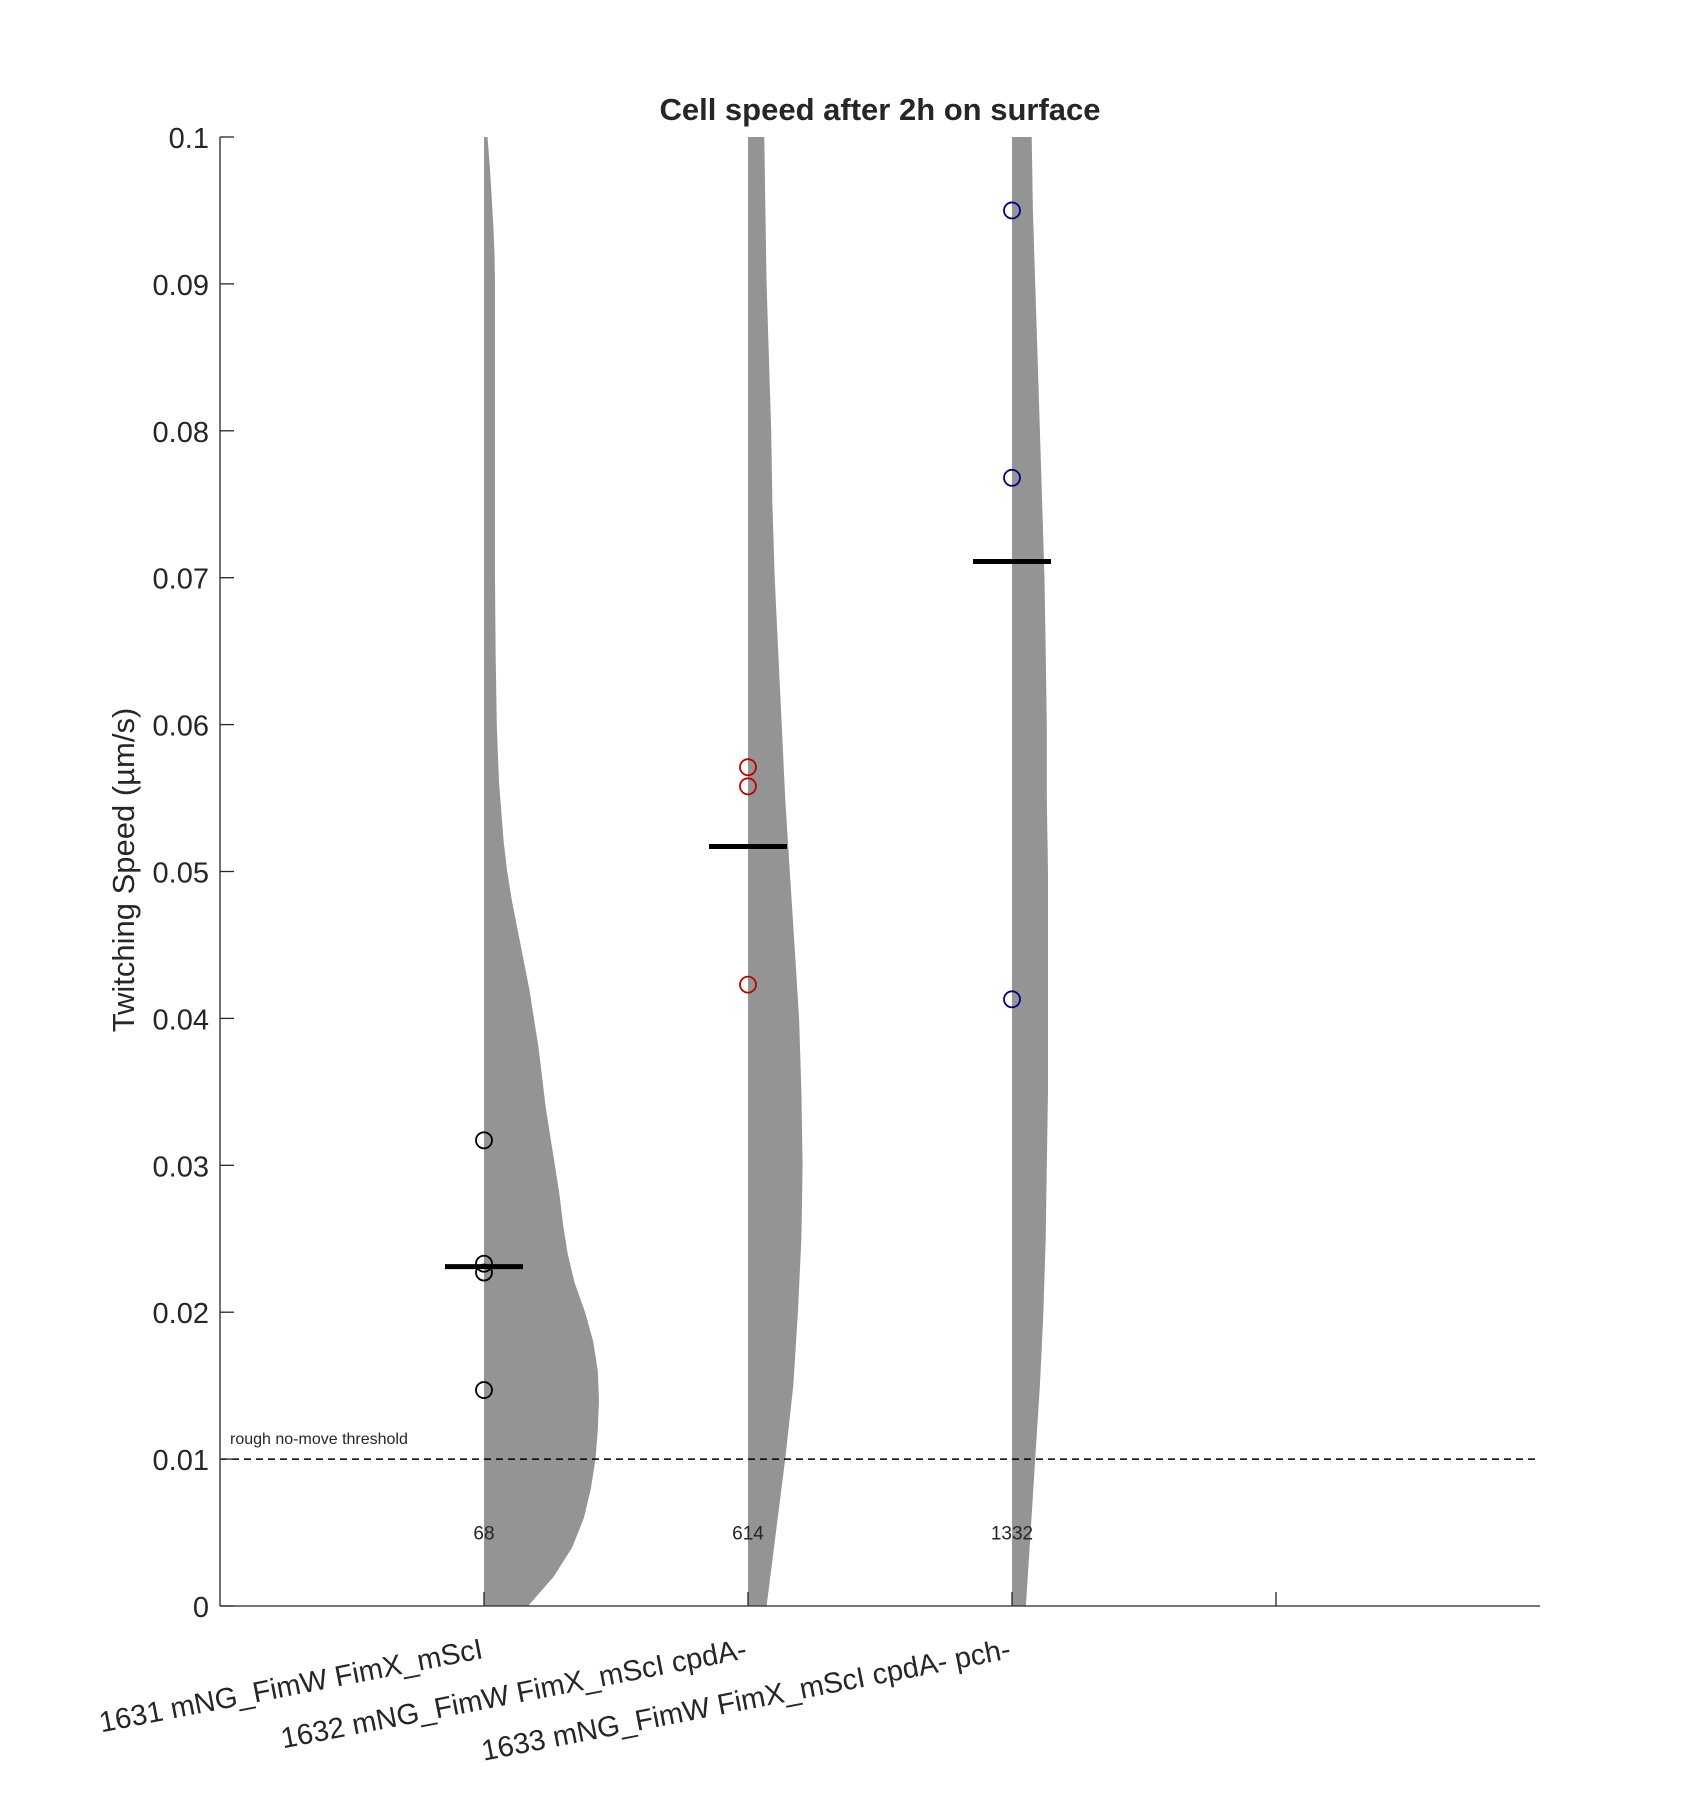 The height and width of the screenshot is (1801, 1693). What do you see at coordinates (123, 870) in the screenshot?
I see `y-axis-label: Twitching Speed (µm/s)` at bounding box center [123, 870].